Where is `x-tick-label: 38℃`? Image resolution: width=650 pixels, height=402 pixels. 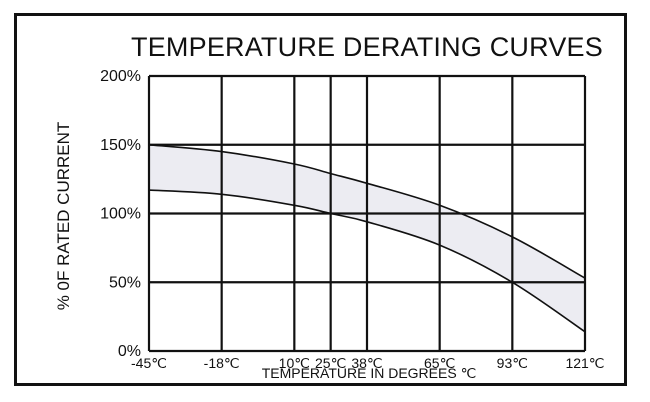
x-tick-label: 38℃ is located at coordinates (366, 363).